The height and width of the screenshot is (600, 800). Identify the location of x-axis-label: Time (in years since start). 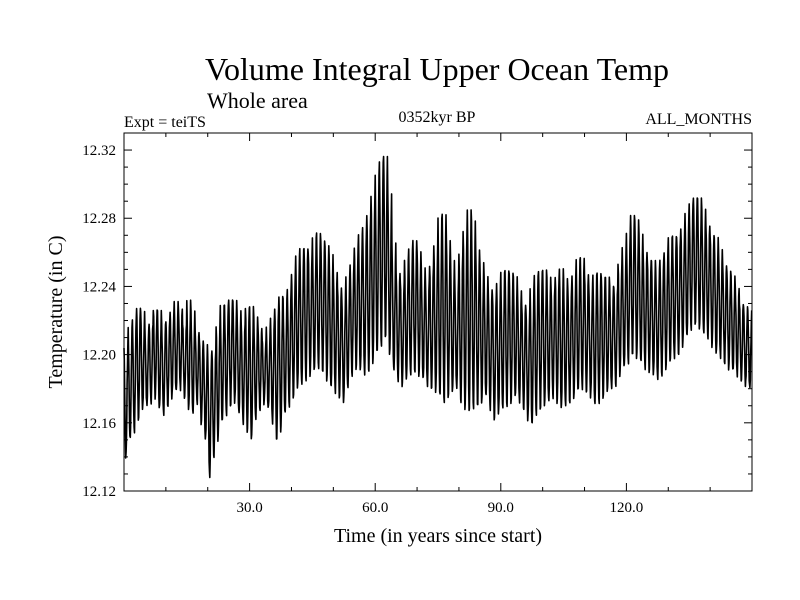
(438, 536).